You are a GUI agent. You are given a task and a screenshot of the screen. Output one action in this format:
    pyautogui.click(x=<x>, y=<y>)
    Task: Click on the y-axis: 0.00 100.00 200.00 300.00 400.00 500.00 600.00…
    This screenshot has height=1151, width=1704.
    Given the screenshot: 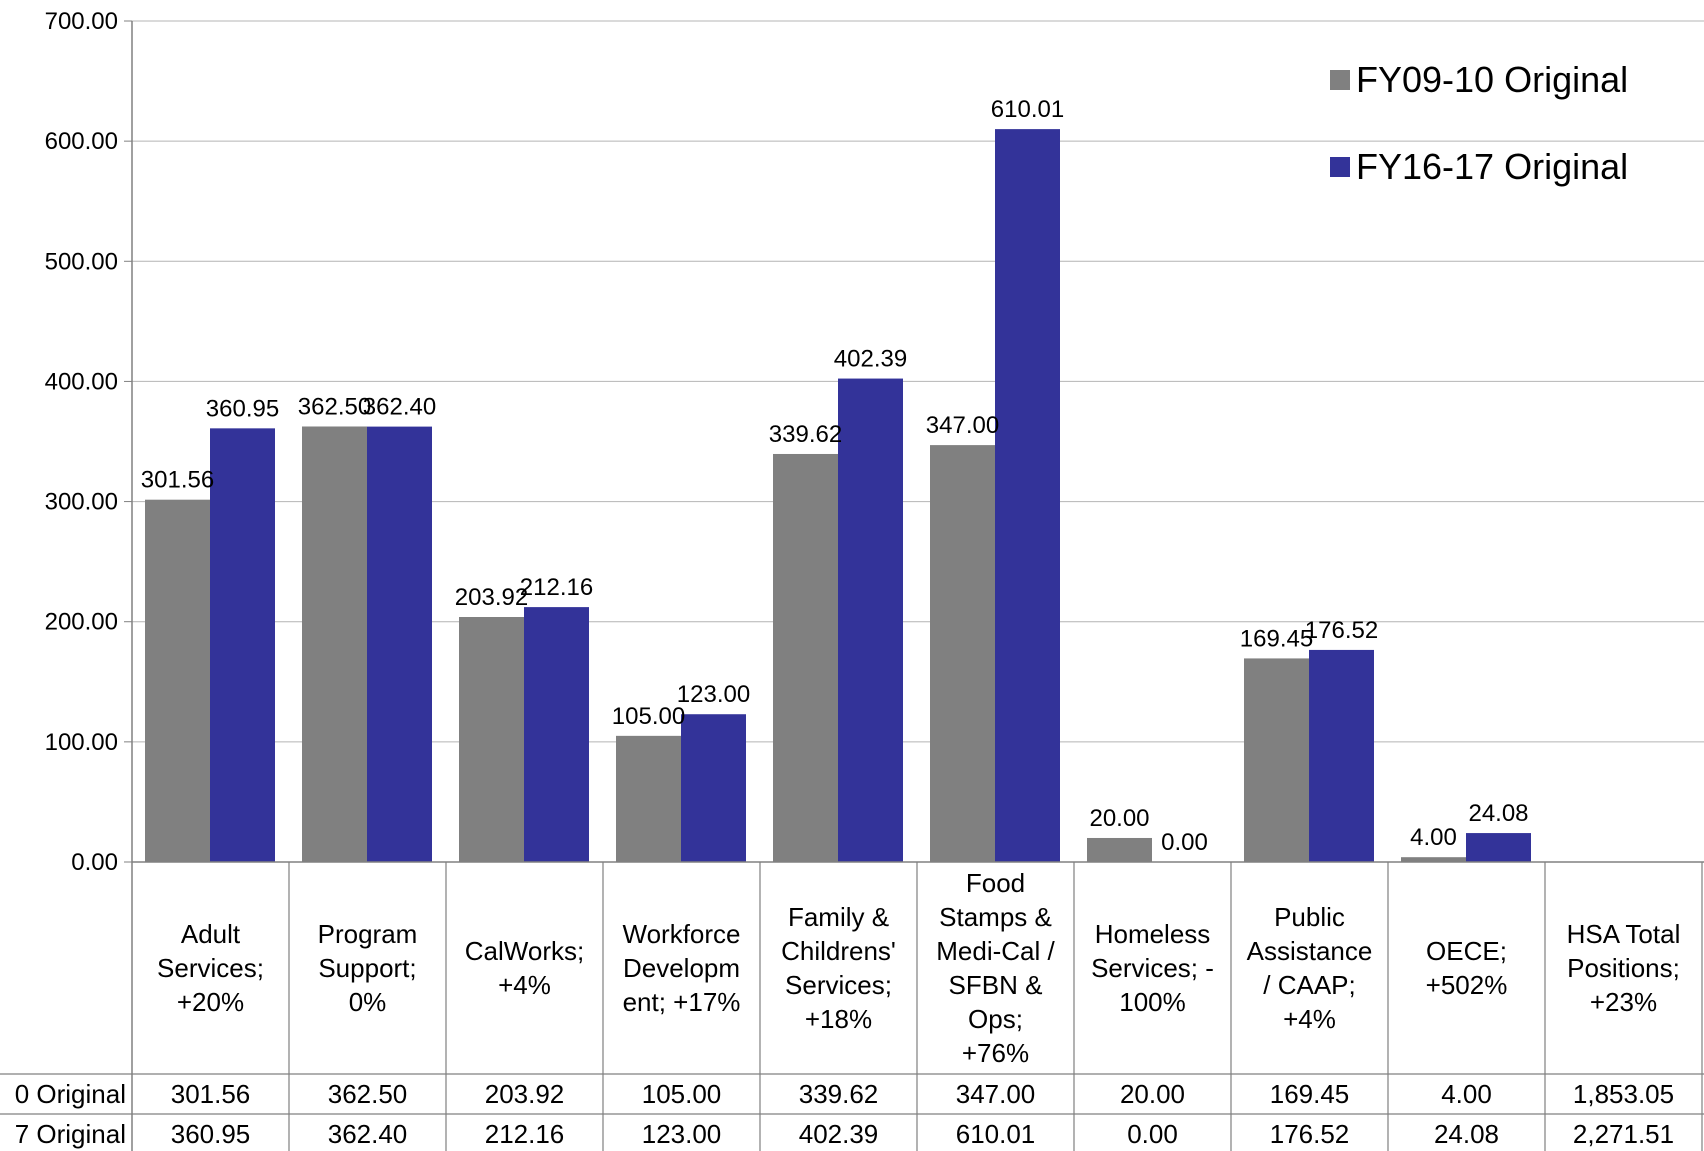 What is the action you would take?
    pyautogui.click(x=89, y=579)
    